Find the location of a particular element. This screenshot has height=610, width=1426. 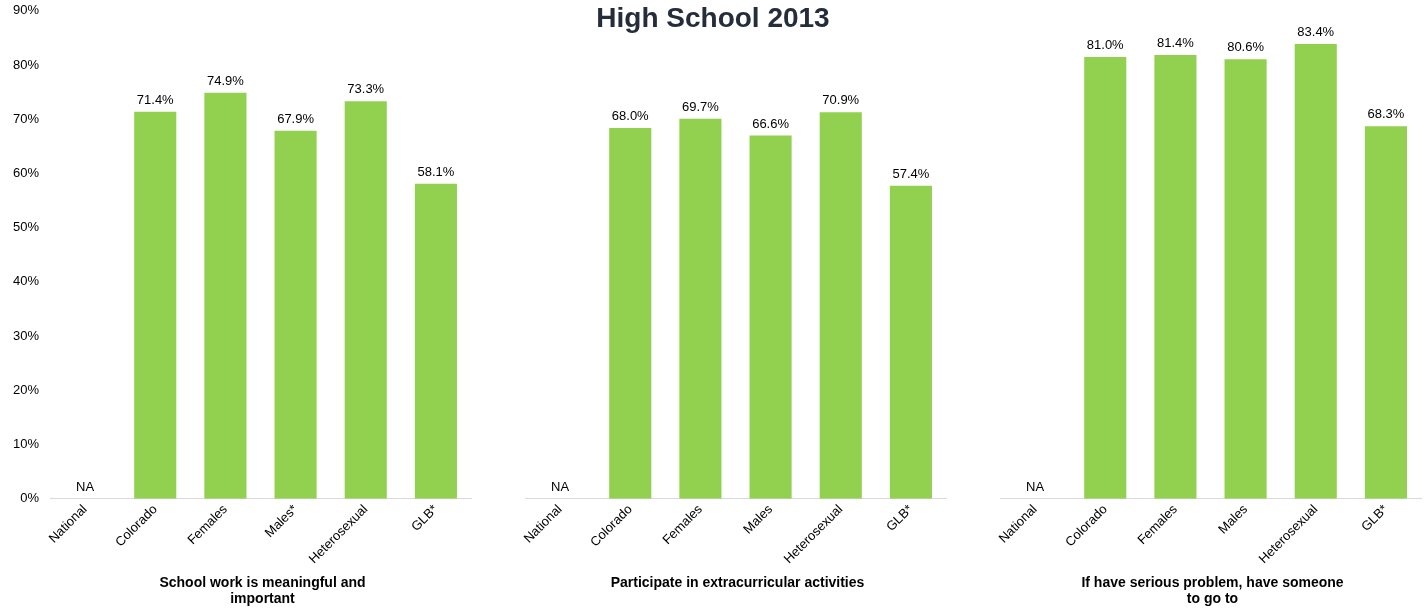

data-label: 81.4% is located at coordinates (1175, 42).